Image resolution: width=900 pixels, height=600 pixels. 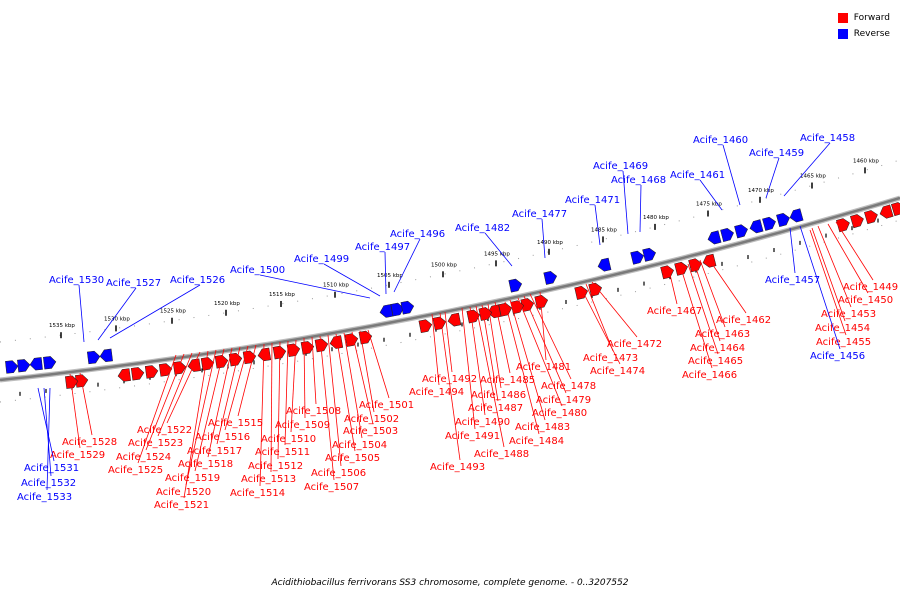 I want to click on forward-gene-label: Acife_1492, so click(x=449, y=379).